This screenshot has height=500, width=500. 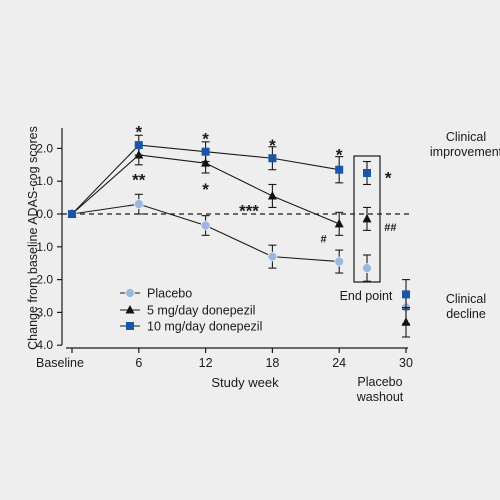 I want to click on placebo-washout-label: Placebo washout, so click(x=380, y=389).